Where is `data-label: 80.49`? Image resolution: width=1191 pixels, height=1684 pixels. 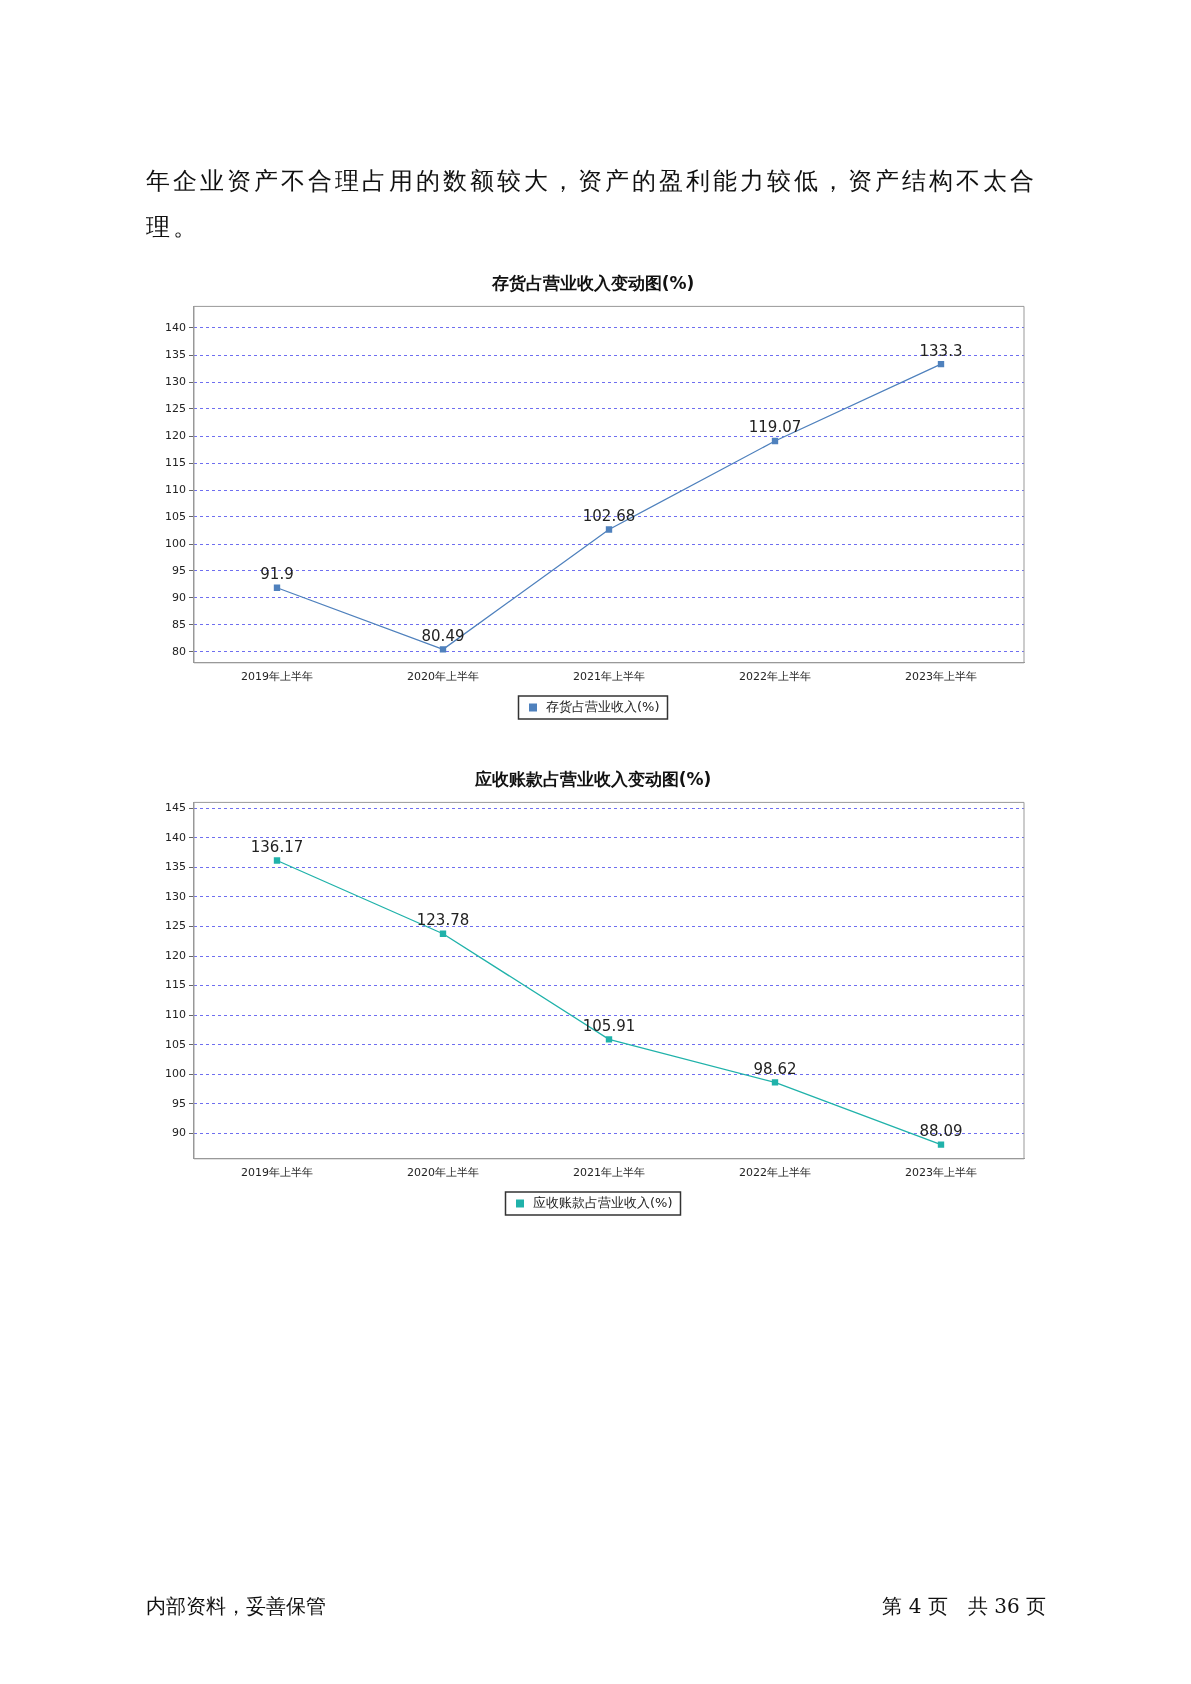
data-label: 80.49 is located at coordinates (443, 635).